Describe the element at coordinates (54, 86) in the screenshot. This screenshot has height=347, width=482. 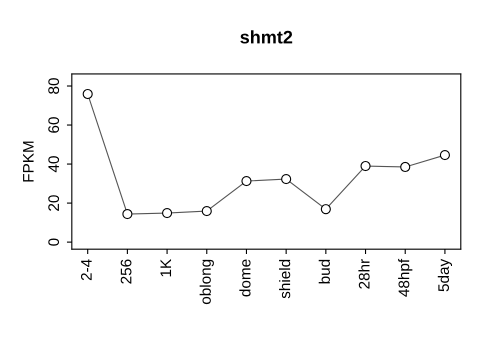
I see `y-tick-label: 80` at that location.